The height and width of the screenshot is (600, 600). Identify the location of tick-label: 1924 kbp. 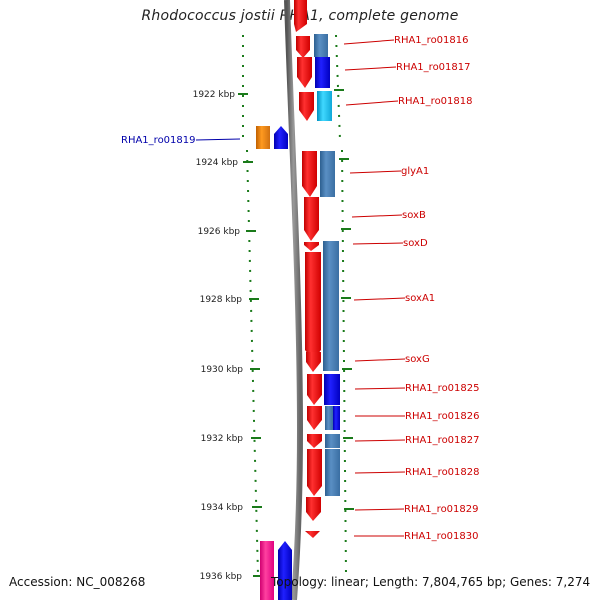
(217, 163).